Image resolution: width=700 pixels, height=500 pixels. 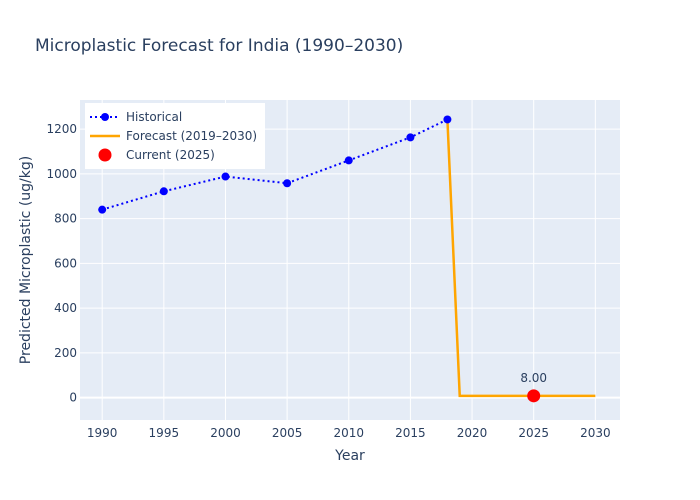 What do you see at coordinates (61, 174) in the screenshot?
I see `y-tick-label: 1000` at bounding box center [61, 174].